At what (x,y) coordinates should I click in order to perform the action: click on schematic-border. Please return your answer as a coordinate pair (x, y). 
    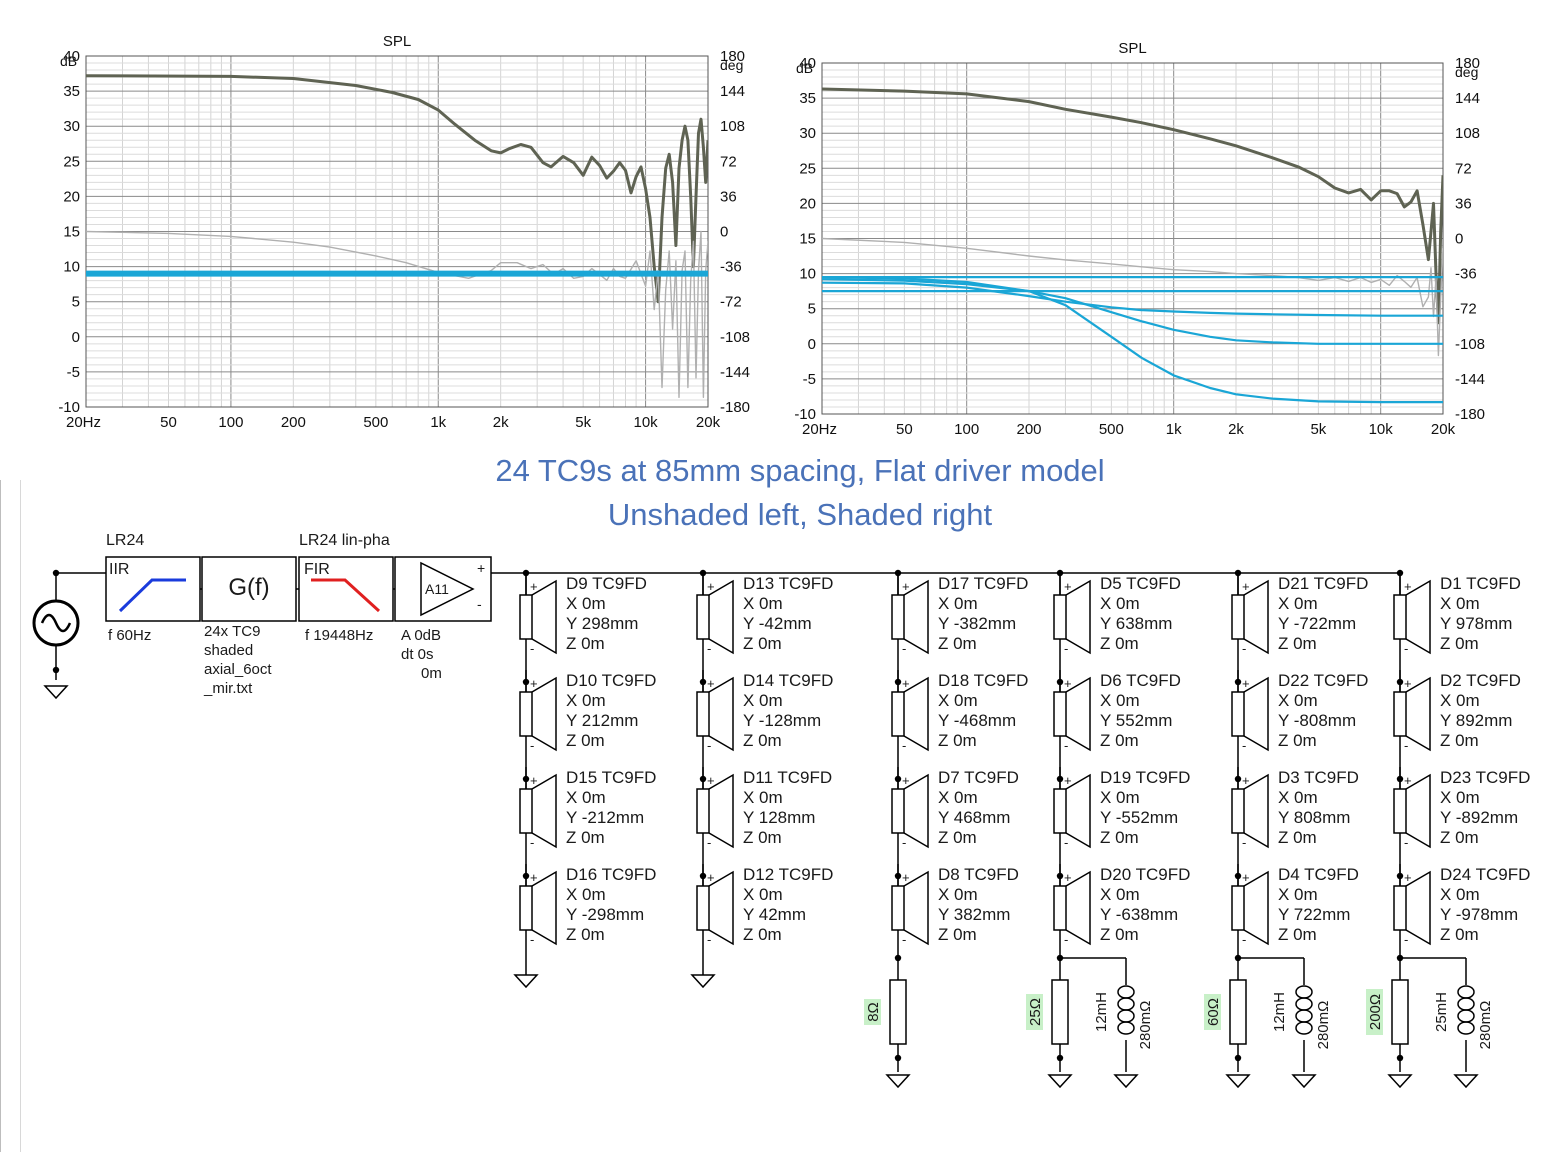
    Looking at the image, I should click on (0, 816).